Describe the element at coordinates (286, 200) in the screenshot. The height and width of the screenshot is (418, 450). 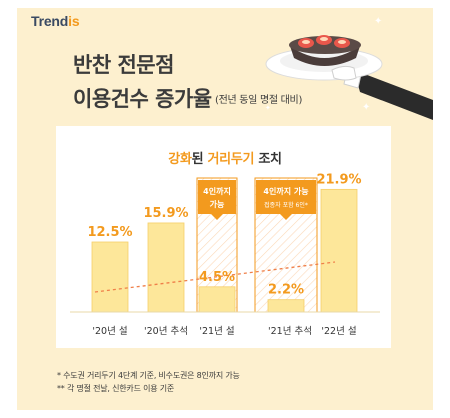
I see `restriction-callout-2: 4인까지 가능 접종자 포함 6인*` at that location.